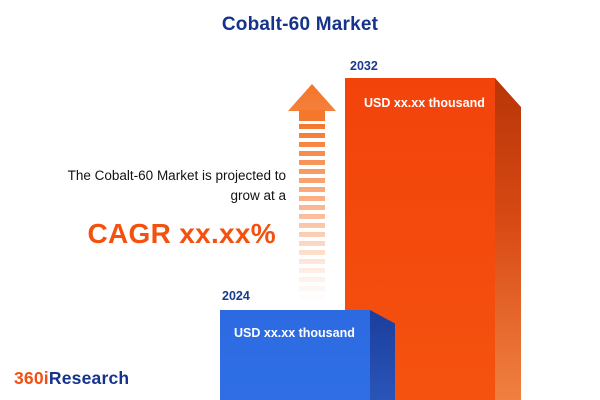 This screenshot has height=400, width=600. Describe the element at coordinates (294, 333) in the screenshot. I see `bar-2024-value-label: USD xx.xx thousand` at that location.